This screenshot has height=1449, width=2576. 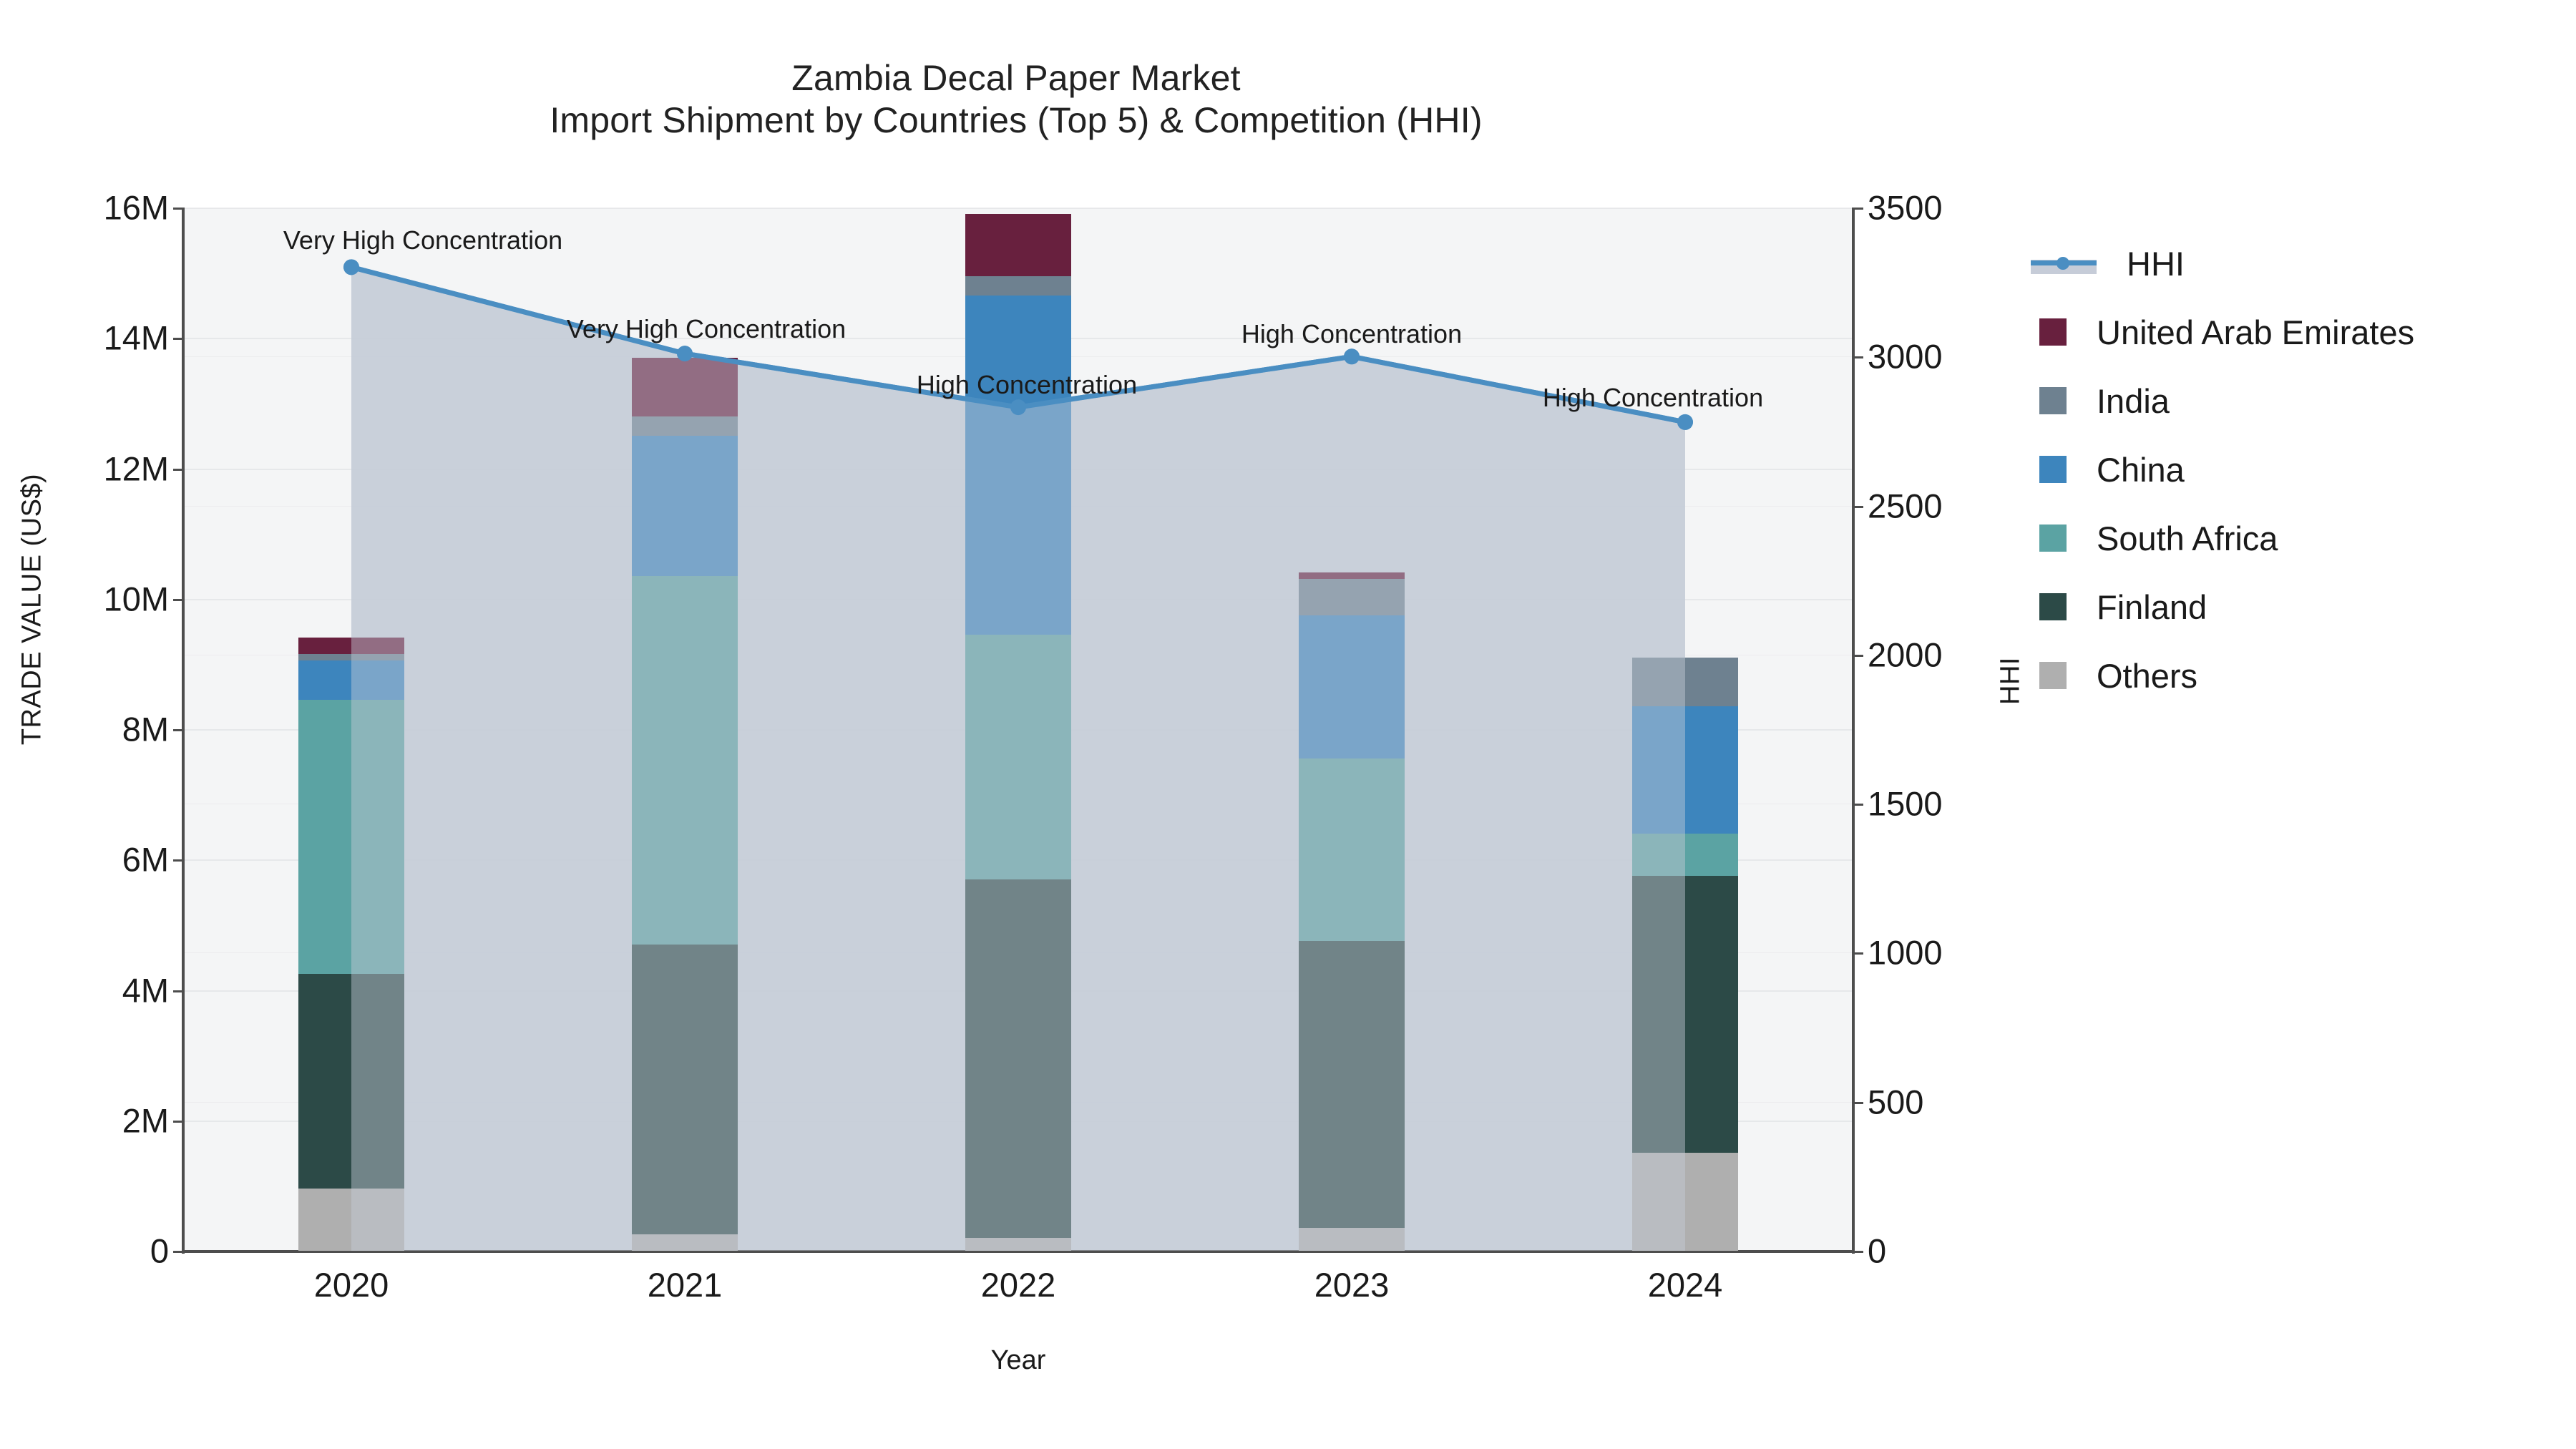 I want to click on legend-item-others: Others, so click(x=2295, y=675).